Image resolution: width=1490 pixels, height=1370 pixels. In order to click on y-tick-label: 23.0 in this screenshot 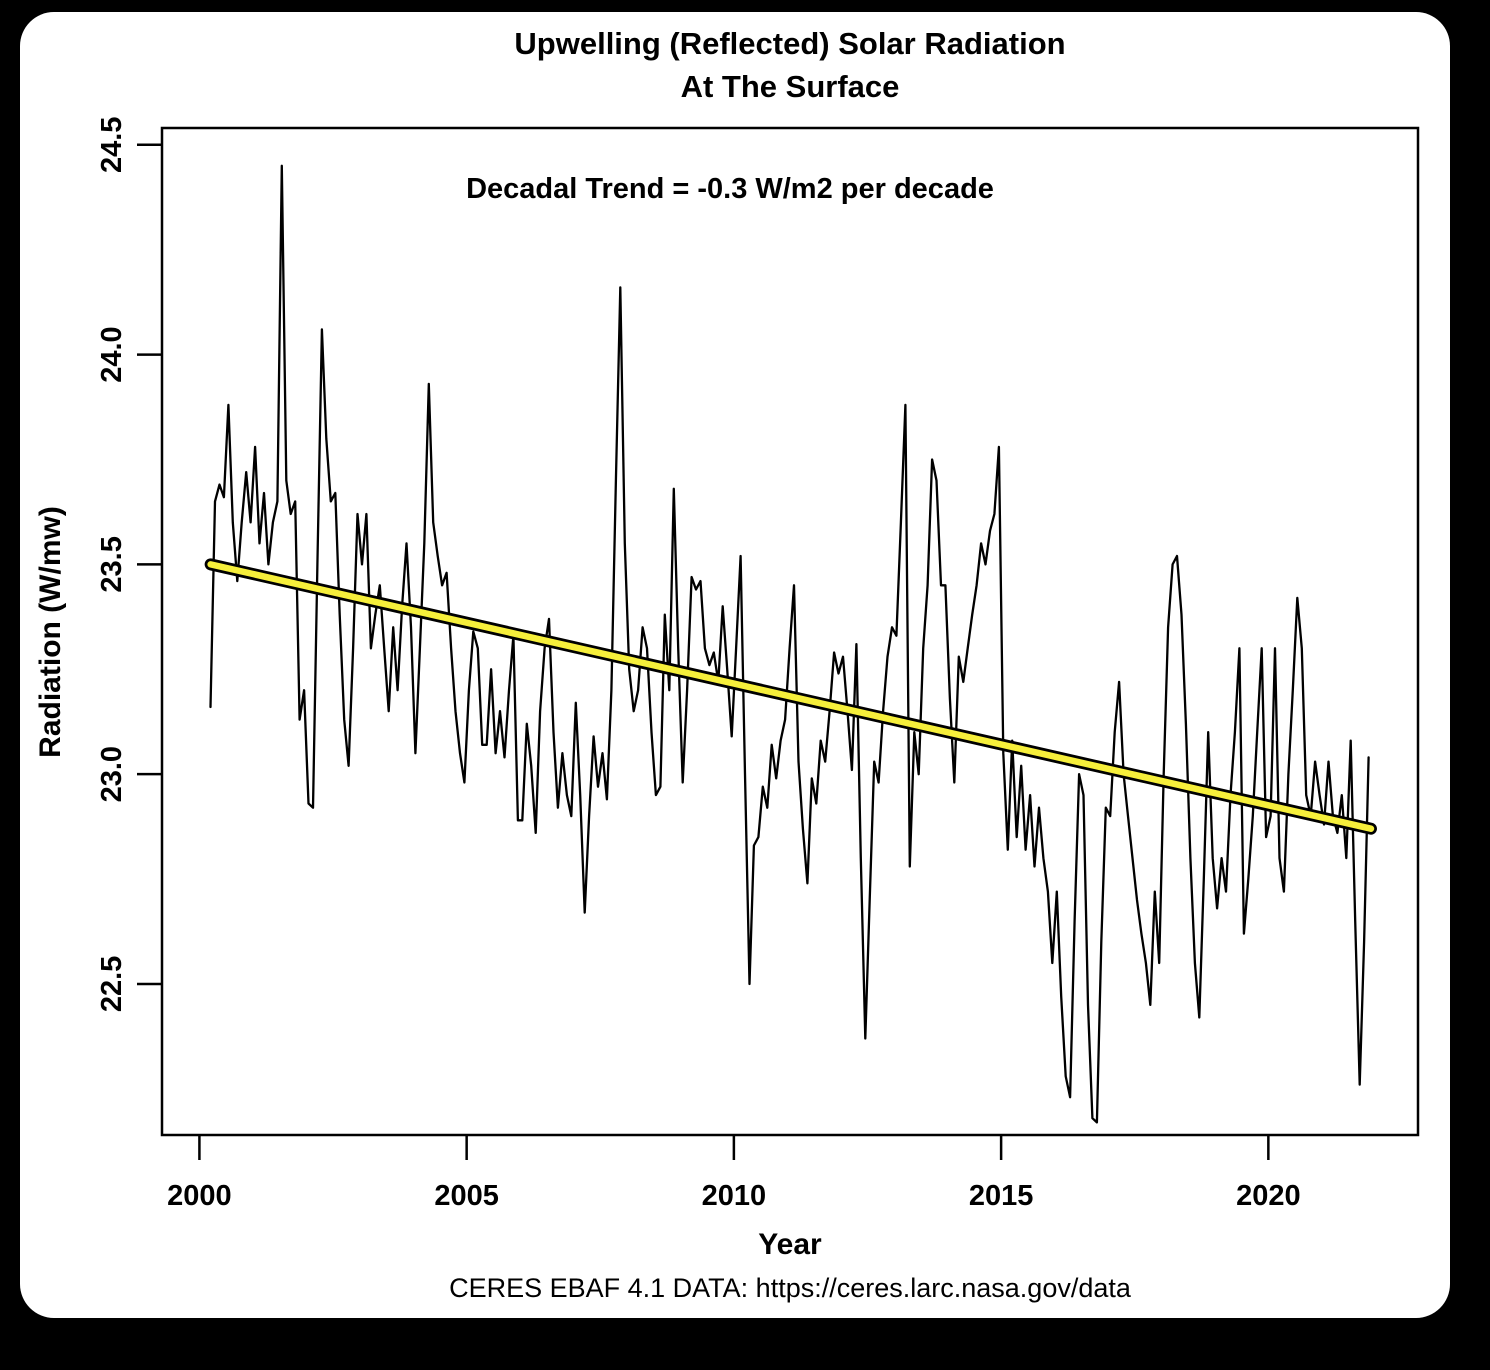, I will do `click(112, 774)`.